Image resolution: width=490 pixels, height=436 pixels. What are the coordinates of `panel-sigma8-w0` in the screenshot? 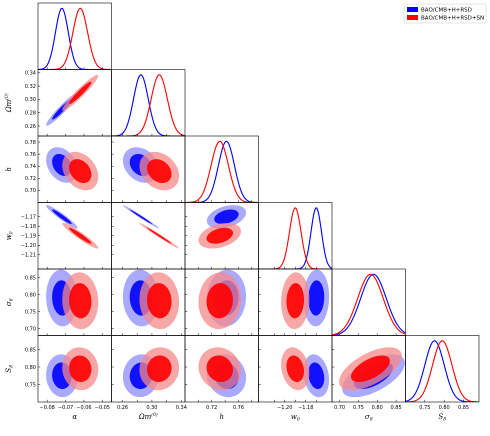 It's located at (295, 302).